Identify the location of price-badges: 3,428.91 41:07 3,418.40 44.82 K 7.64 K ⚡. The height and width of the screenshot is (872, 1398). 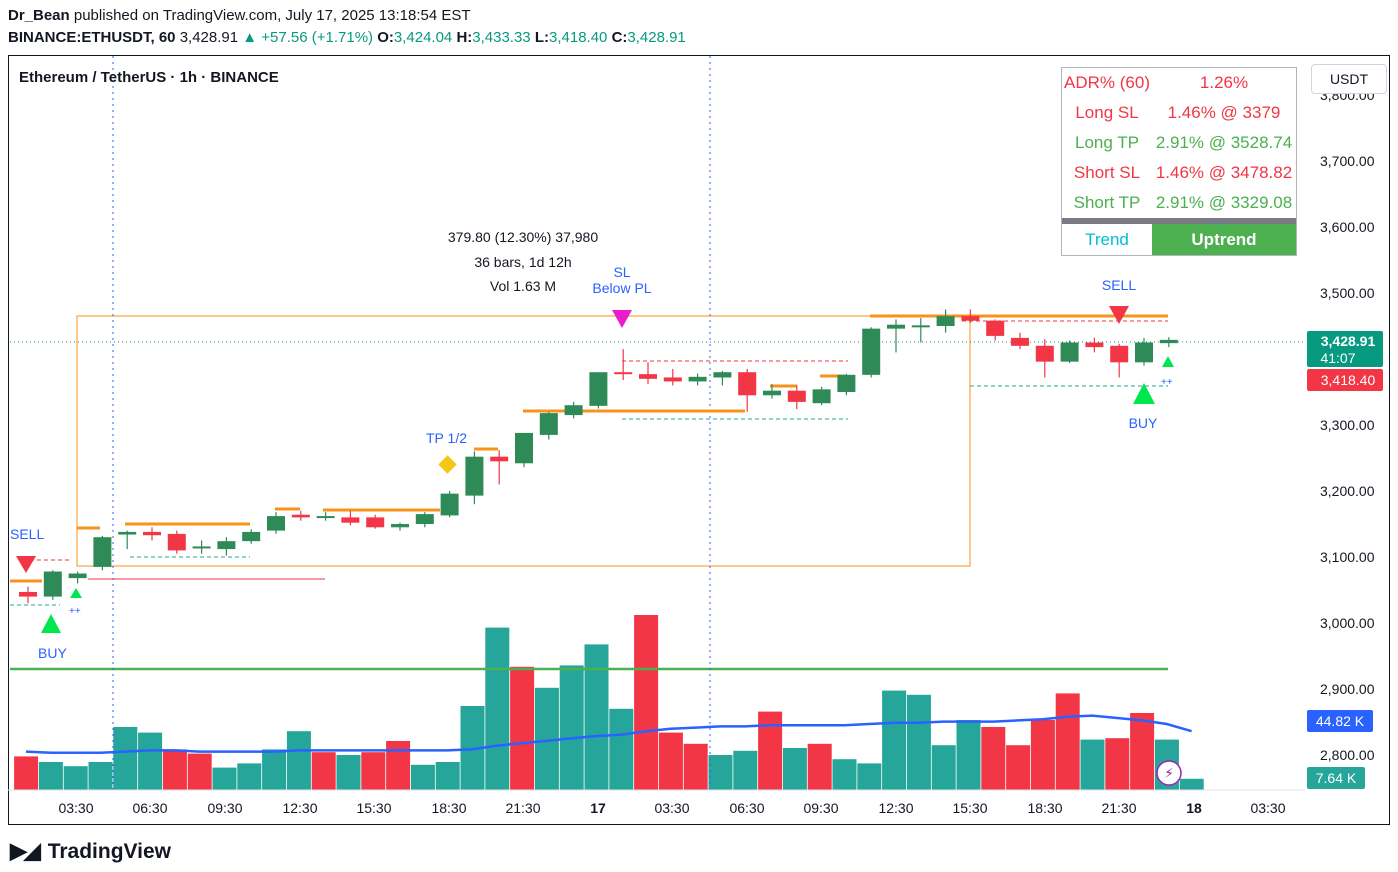
(1269, 560).